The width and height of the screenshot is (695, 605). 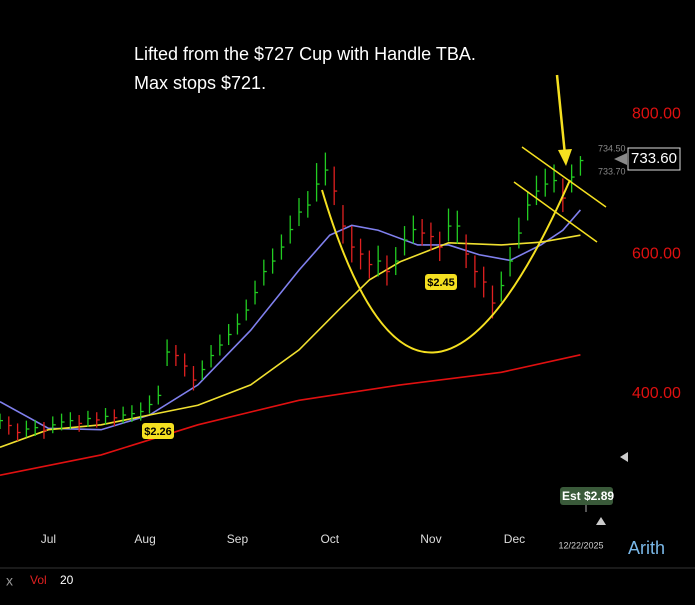 I want to click on y-tick-label: 600.00, so click(x=656, y=253).